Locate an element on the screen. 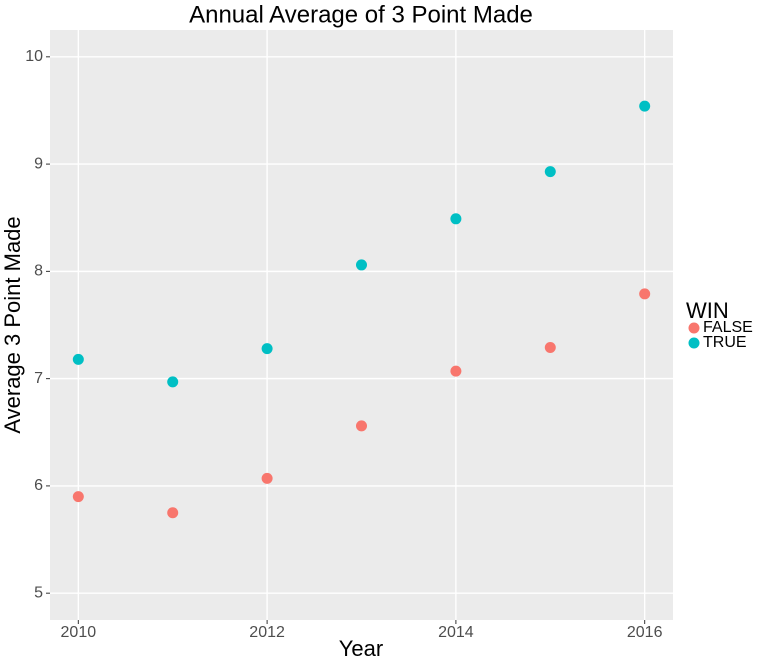  y-tick-label: 7 is located at coordinates (38, 378).